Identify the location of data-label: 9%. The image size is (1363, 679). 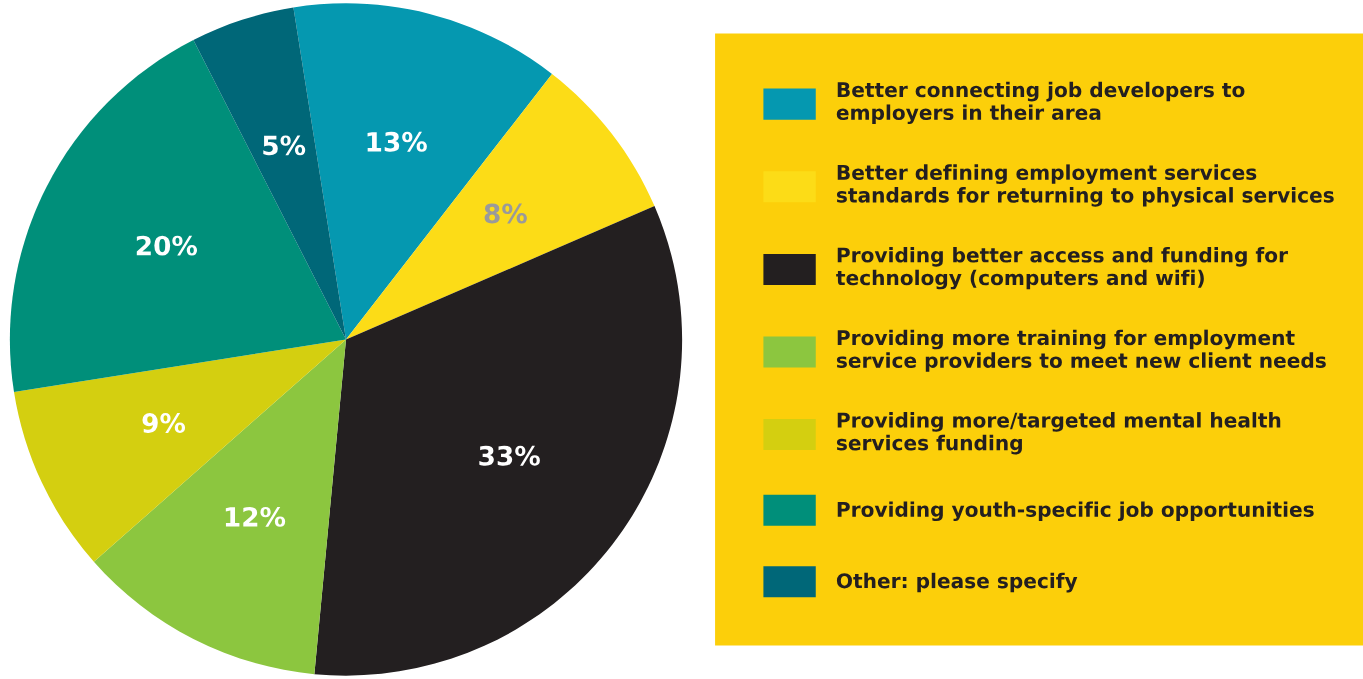
(164, 423).